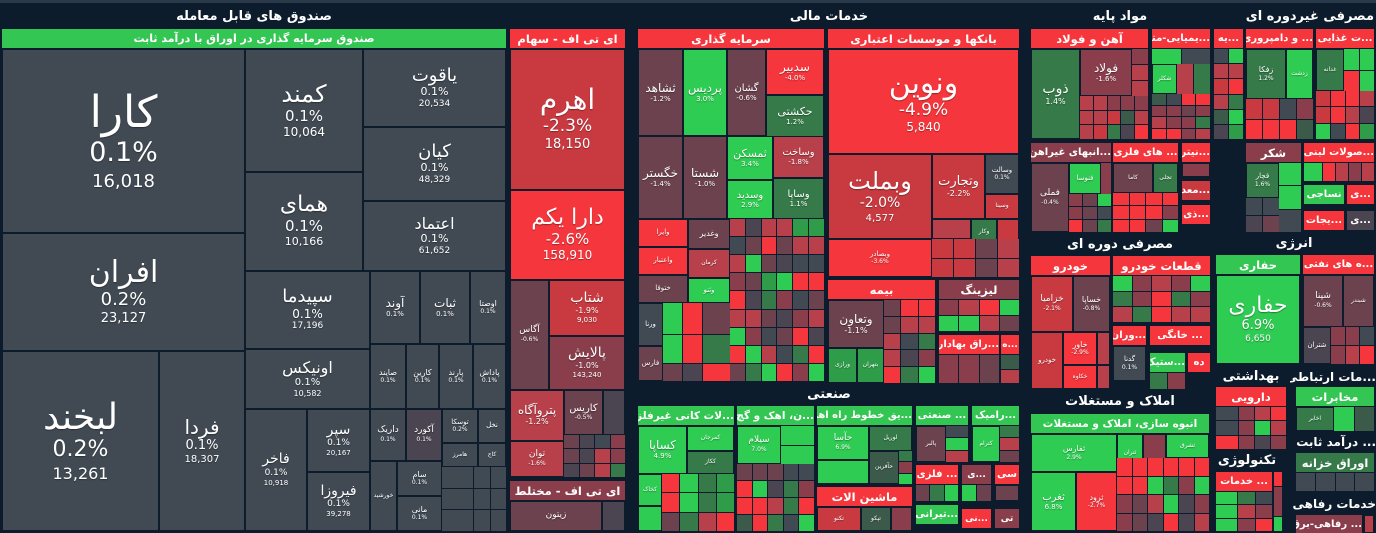  I want to click on tile-foolad: فولاد -1.6%, so click(1106, 72).